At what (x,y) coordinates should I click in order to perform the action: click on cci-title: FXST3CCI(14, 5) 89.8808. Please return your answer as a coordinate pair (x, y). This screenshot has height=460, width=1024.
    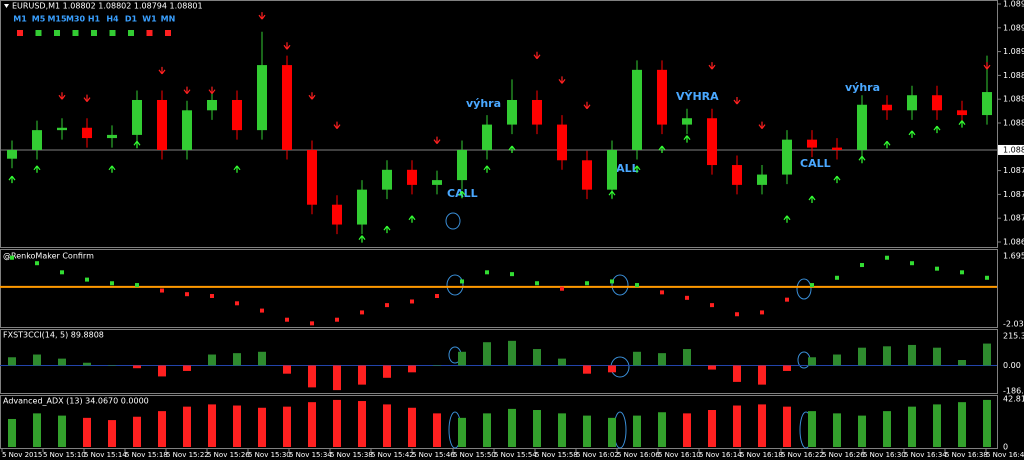
    Looking at the image, I should click on (53, 335).